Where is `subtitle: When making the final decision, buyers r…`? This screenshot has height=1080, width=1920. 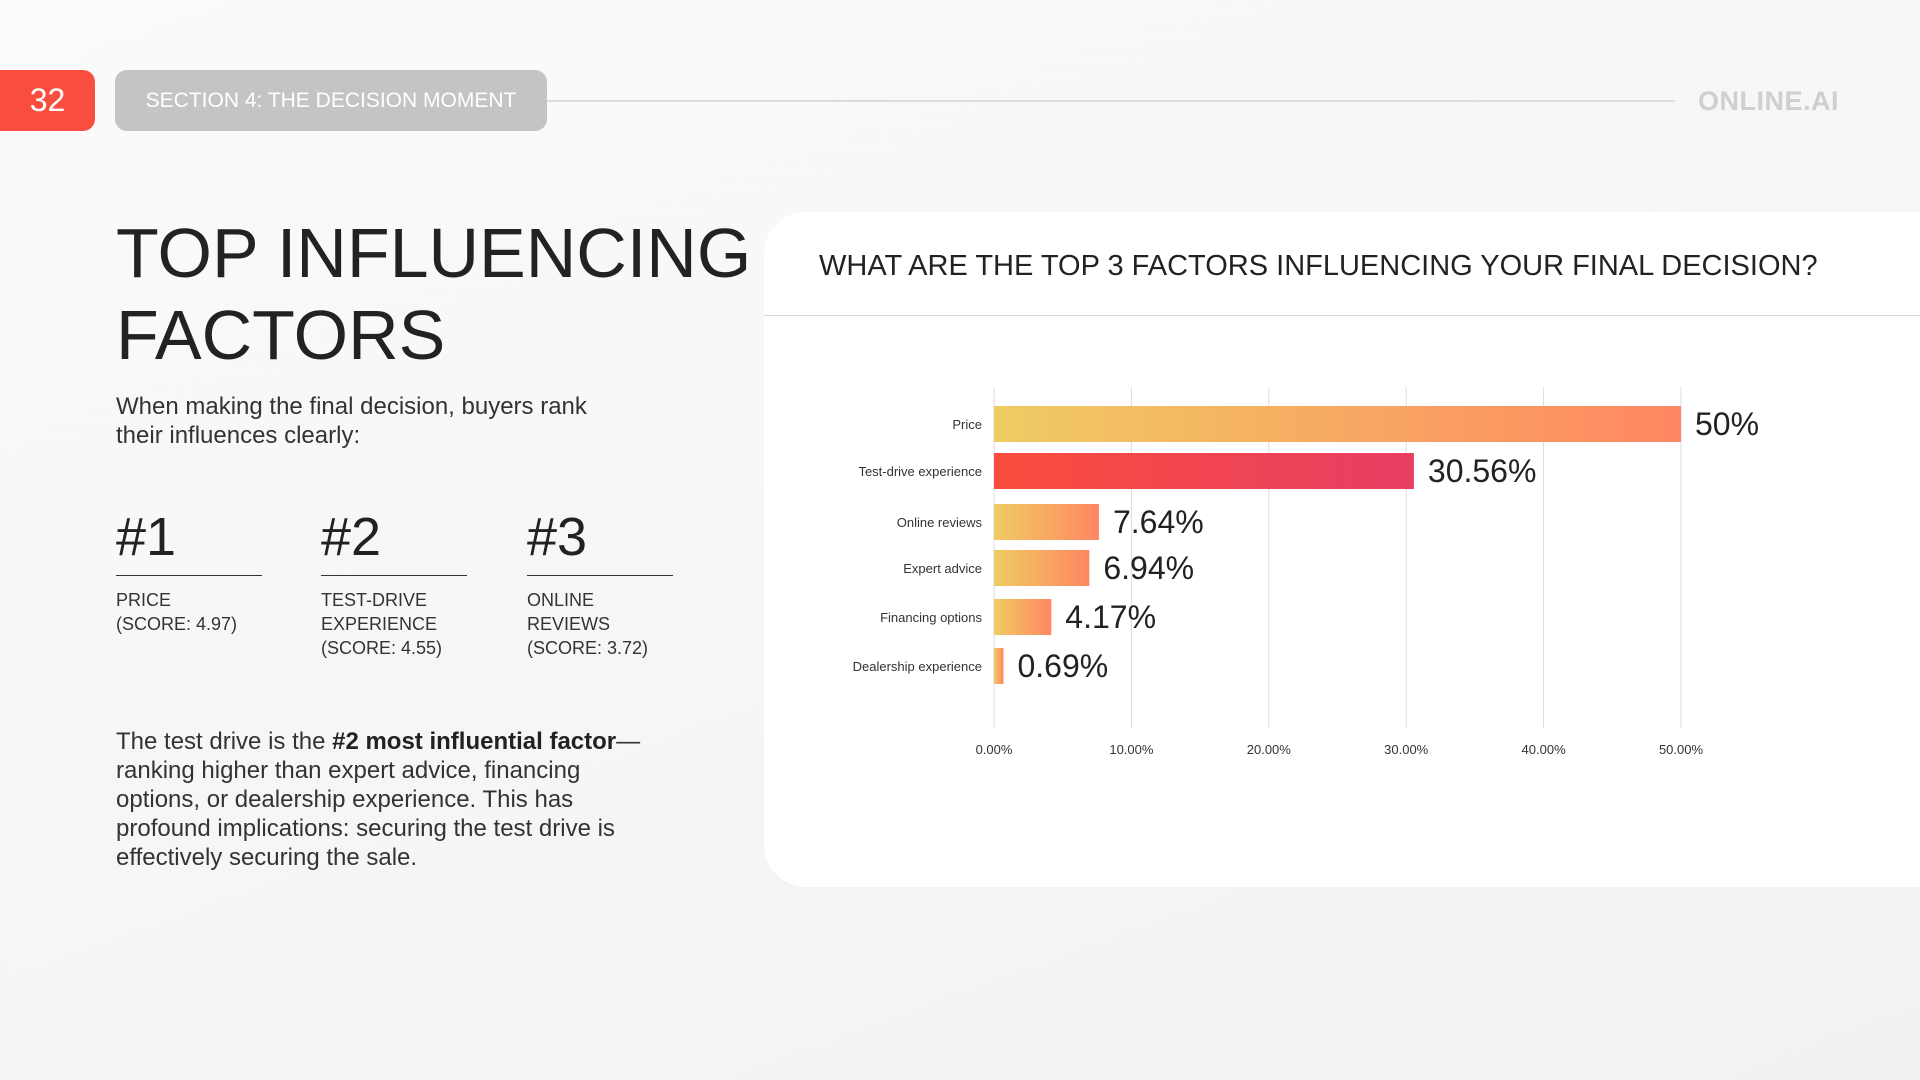
subtitle: When making the final decision, buyers r… is located at coordinates (351, 421).